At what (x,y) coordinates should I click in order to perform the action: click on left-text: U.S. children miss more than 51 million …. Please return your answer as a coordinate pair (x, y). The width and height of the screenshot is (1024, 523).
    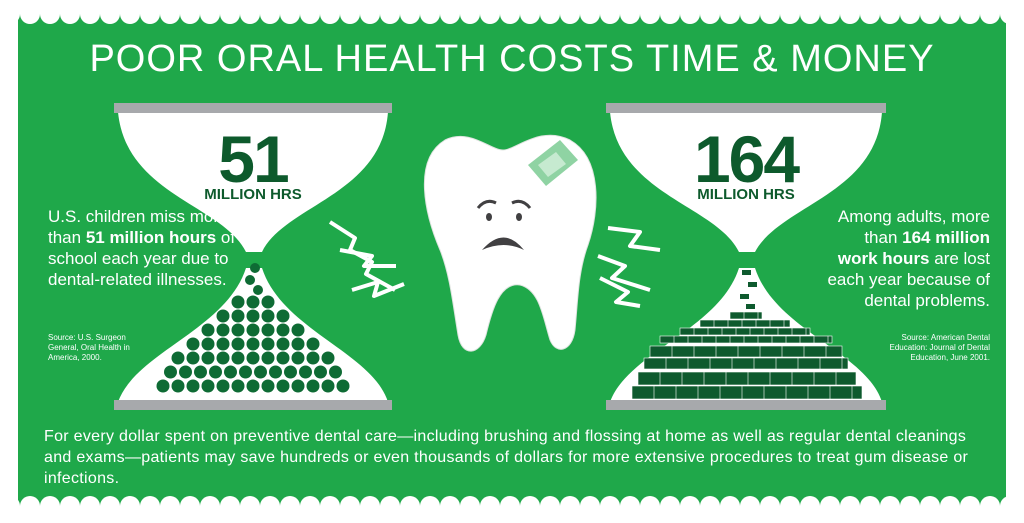
    Looking at the image, I should click on (143, 248).